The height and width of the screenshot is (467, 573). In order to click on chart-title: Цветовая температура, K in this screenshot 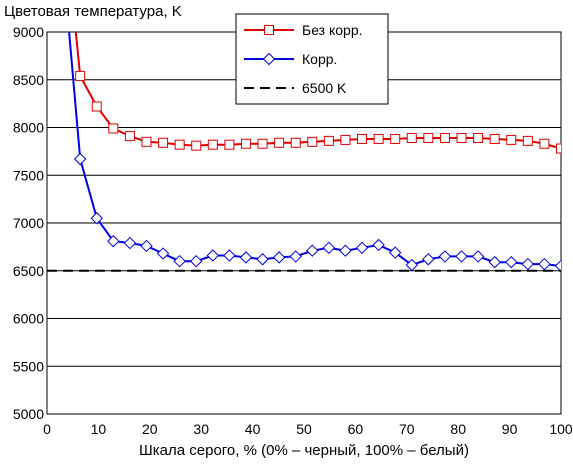, I will do `click(93, 11)`.